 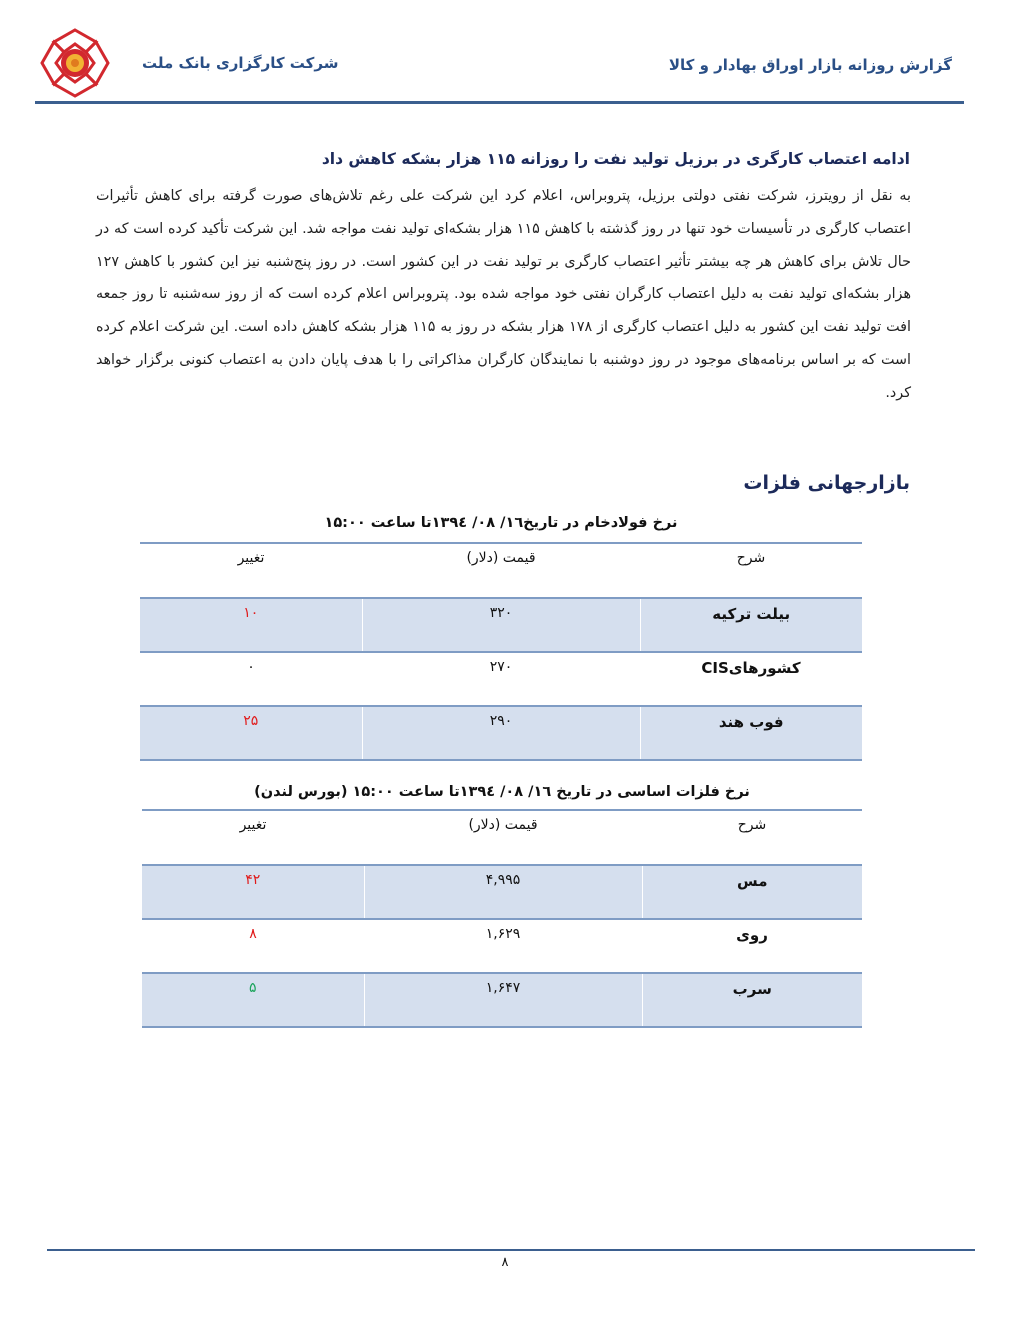 I want to click on company-name: شرکت کارگزاری بانک ملت, so click(x=240, y=63).